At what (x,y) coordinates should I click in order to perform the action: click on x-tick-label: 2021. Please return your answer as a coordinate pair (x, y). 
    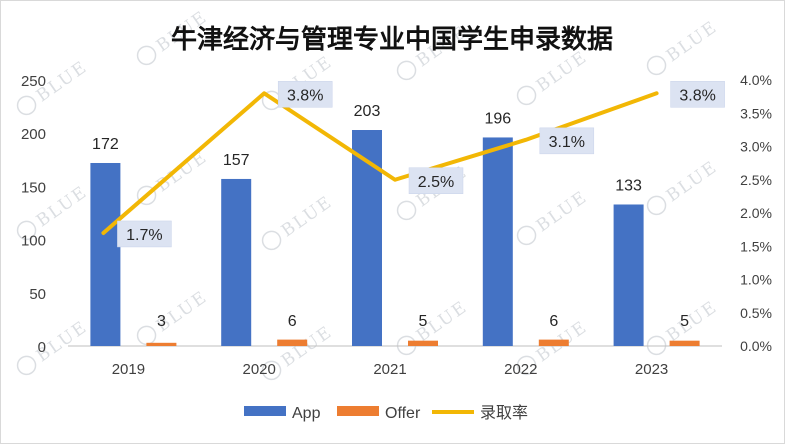
    Looking at the image, I should click on (389, 369).